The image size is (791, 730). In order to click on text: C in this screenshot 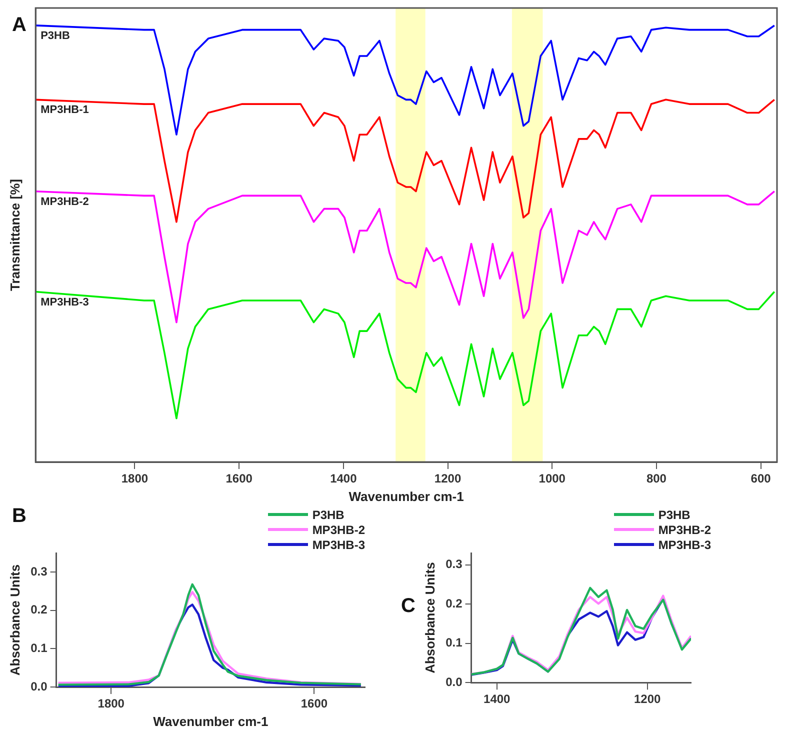, I will do `click(408, 606)`.